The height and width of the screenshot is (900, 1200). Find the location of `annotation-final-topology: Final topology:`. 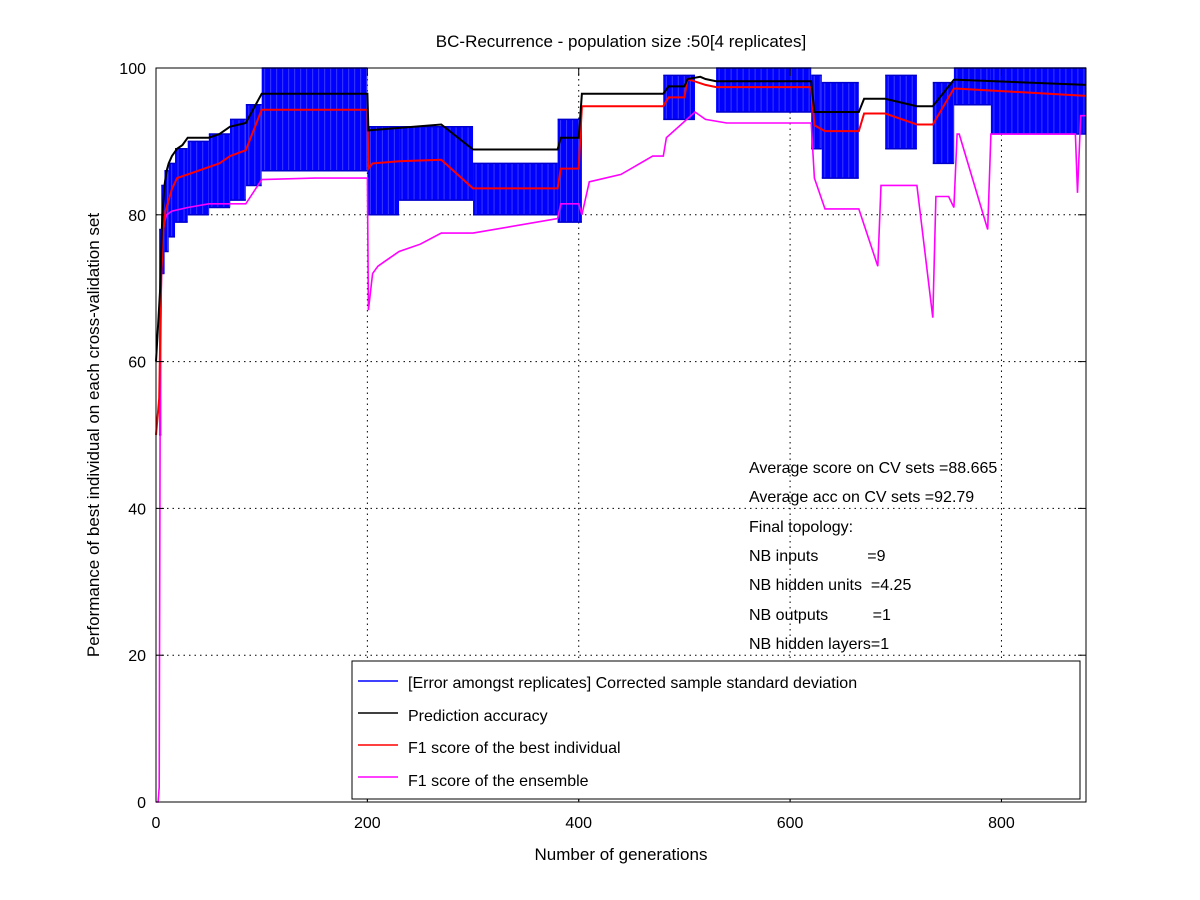

annotation-final-topology: Final topology: is located at coordinates (801, 527).